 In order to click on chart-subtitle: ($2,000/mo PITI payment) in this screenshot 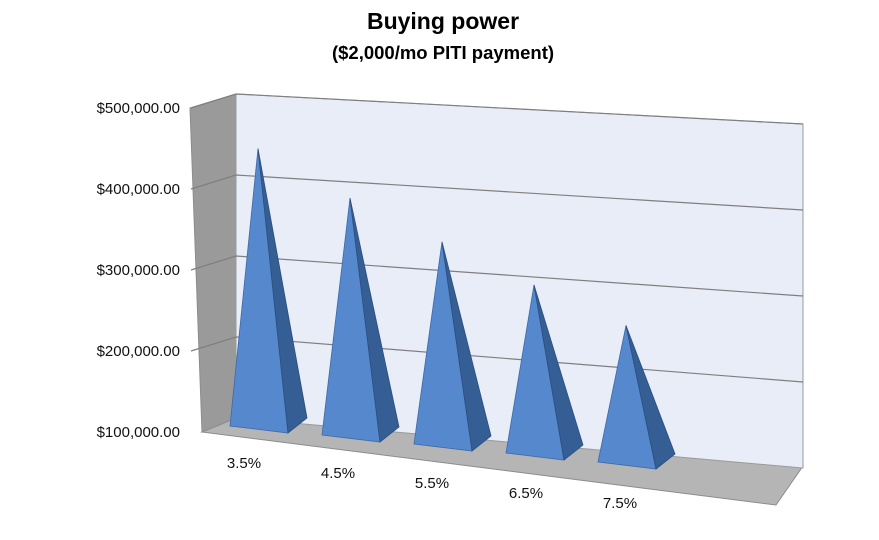, I will do `click(443, 52)`.